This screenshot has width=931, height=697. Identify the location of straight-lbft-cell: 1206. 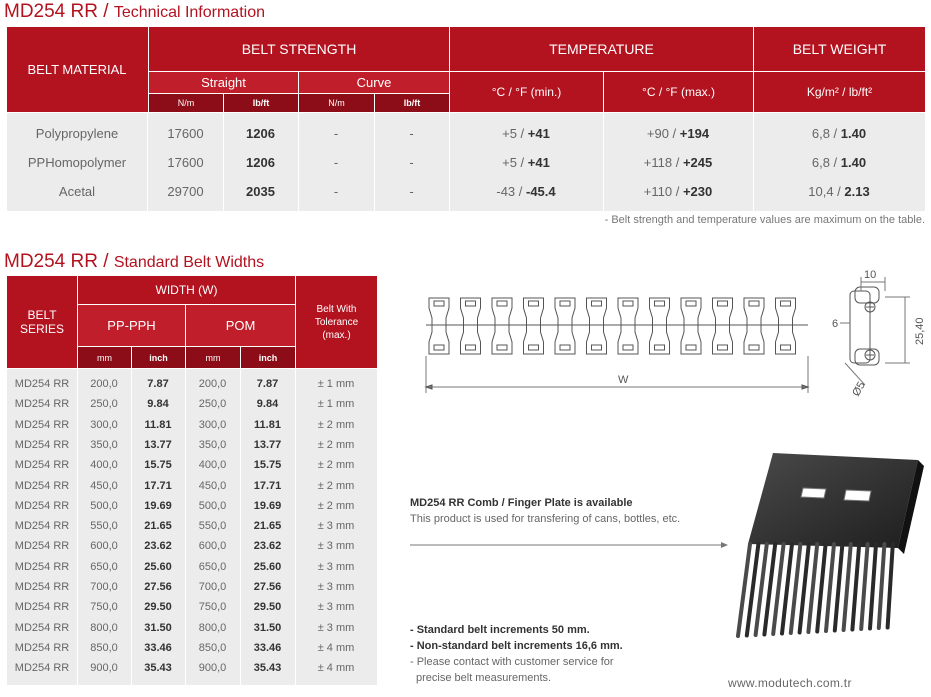
(260, 162).